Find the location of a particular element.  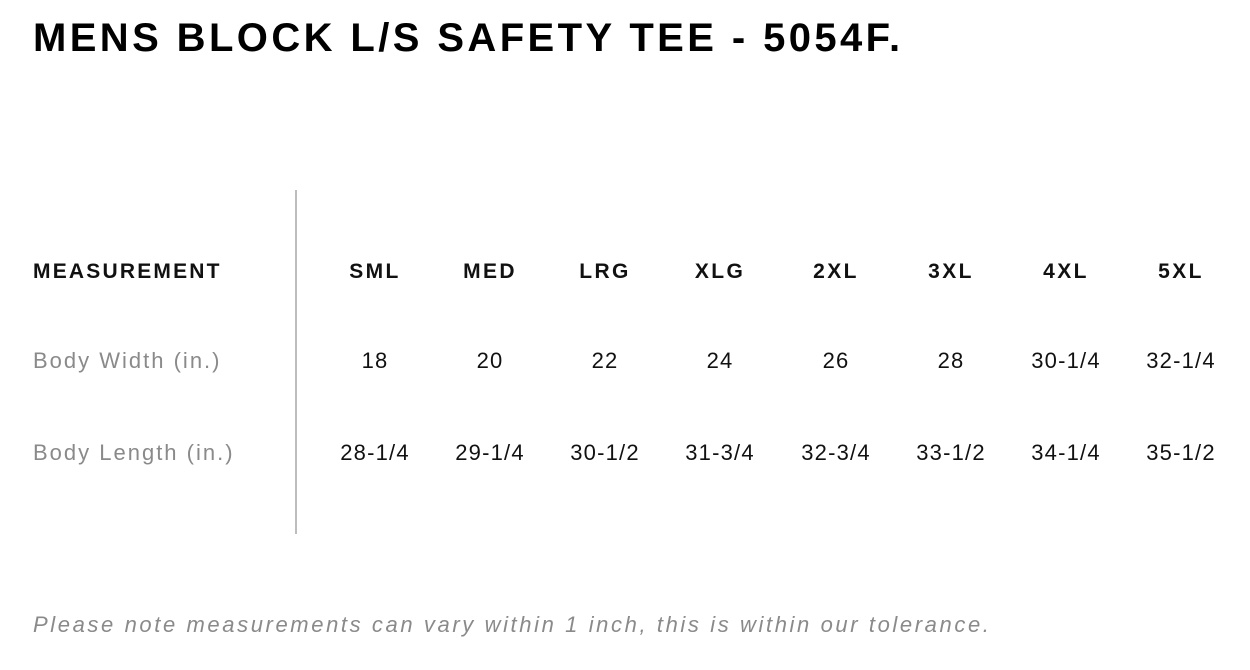

table-cell: 26 is located at coordinates (836, 360).